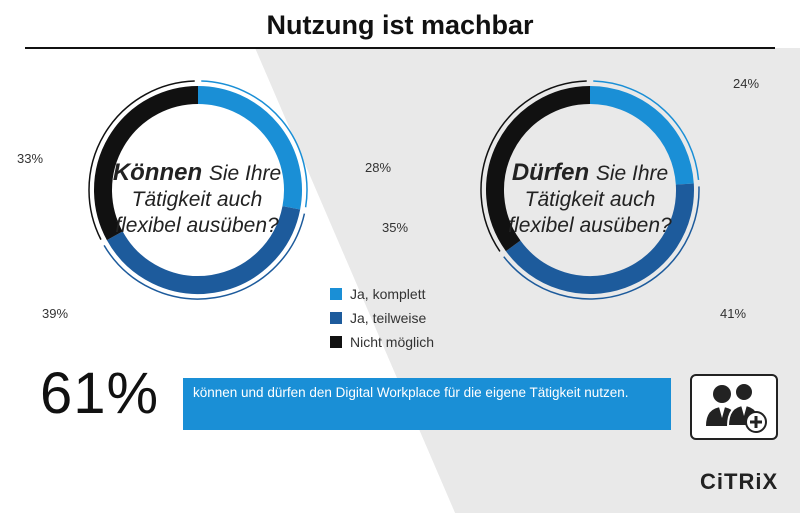 The image size is (800, 513). What do you see at coordinates (400, 25) in the screenshot?
I see `page-title: Nutzung ist machbar` at bounding box center [400, 25].